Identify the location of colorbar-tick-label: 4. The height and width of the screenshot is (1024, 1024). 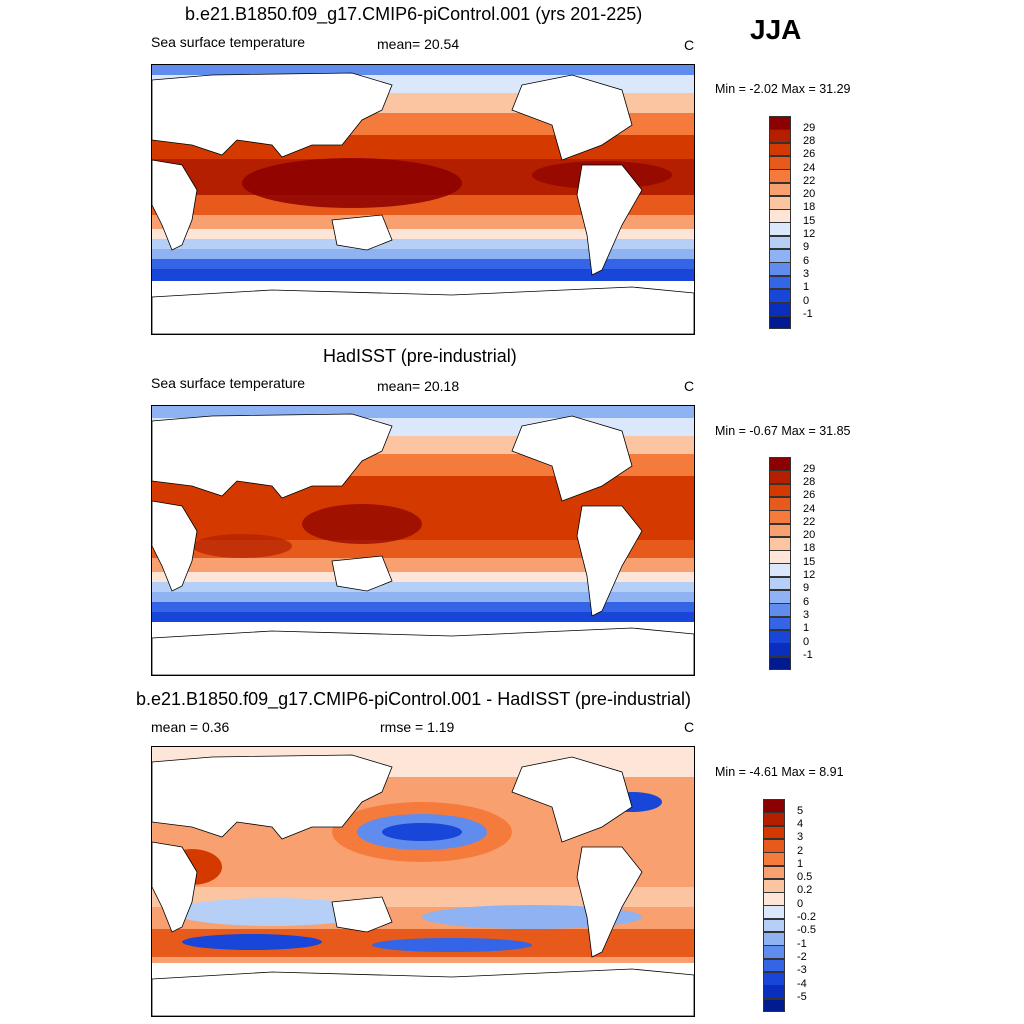
(800, 823).